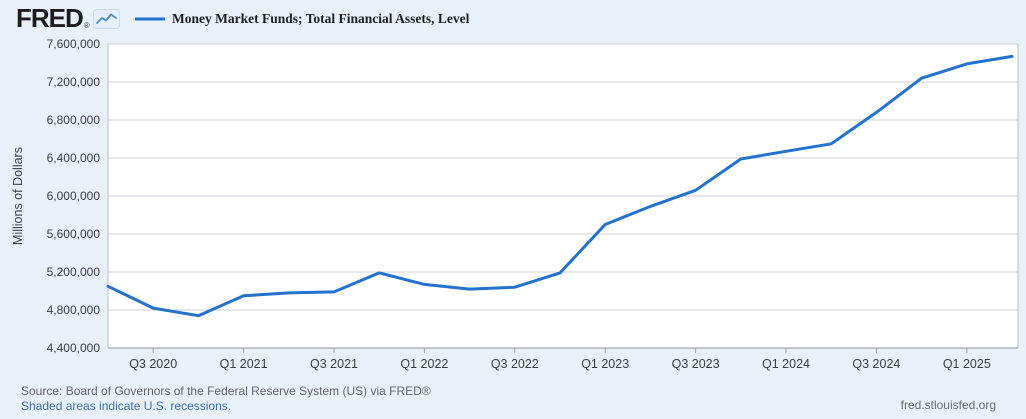 This screenshot has height=419, width=1026. I want to click on x-tick-label: Q3 2020, so click(153, 364).